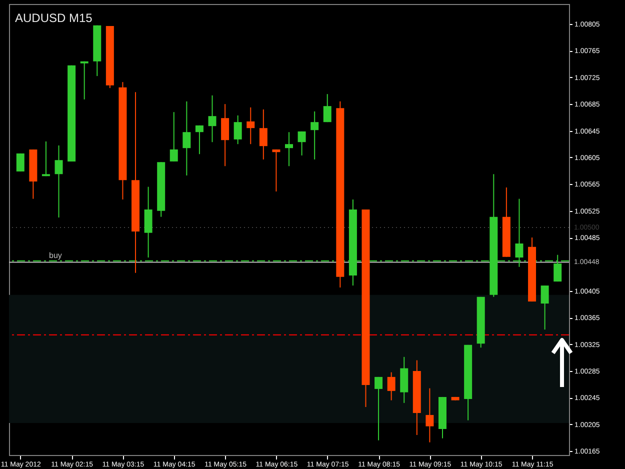  I want to click on text: AUDUSD M15, so click(54, 18).